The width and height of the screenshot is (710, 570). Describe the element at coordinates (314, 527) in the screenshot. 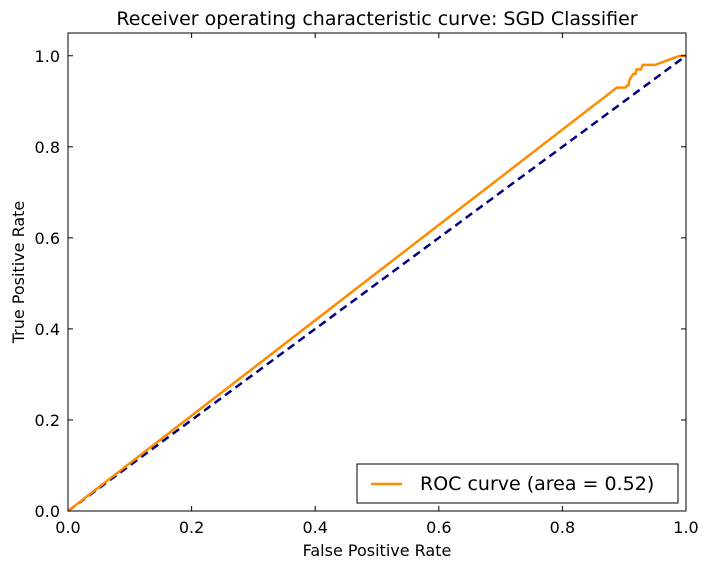

I see `x-tick-label: 0.4` at that location.